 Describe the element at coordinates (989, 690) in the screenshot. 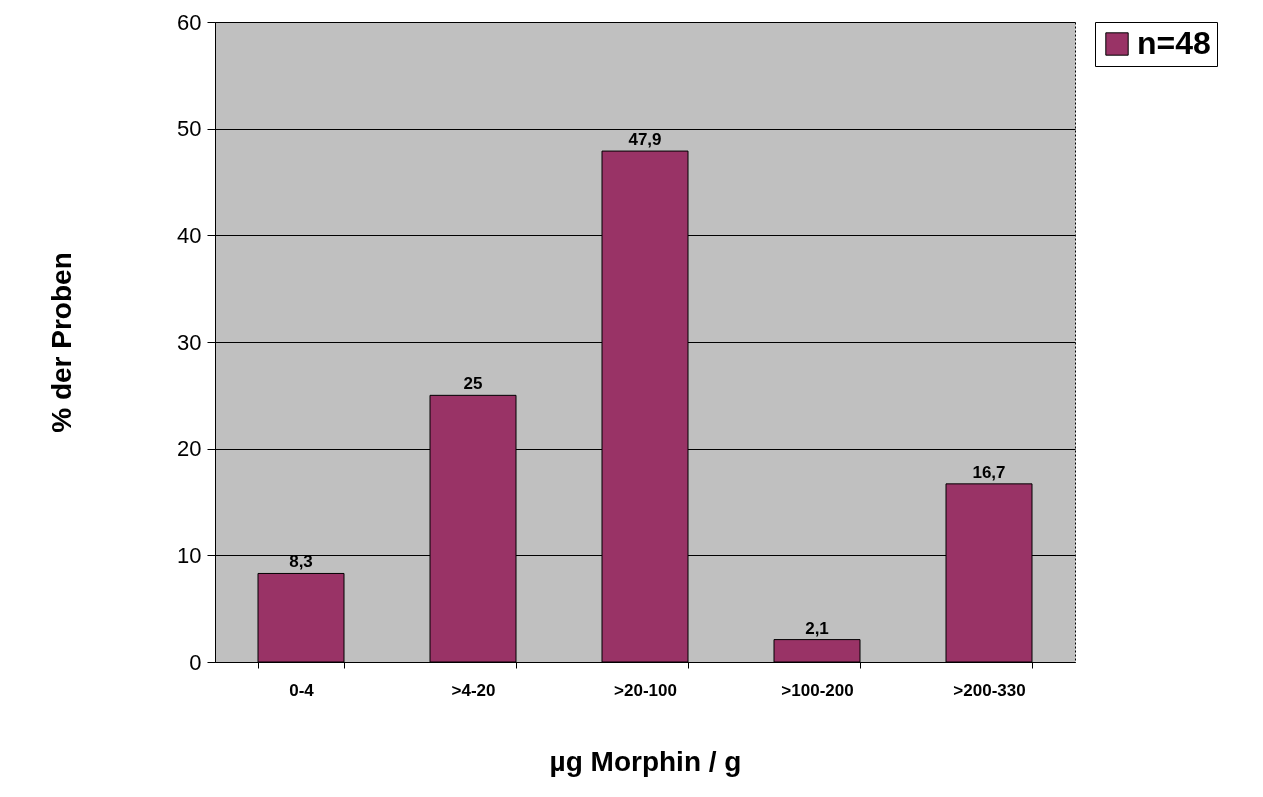

I see `x-tick-label: >200-330` at that location.